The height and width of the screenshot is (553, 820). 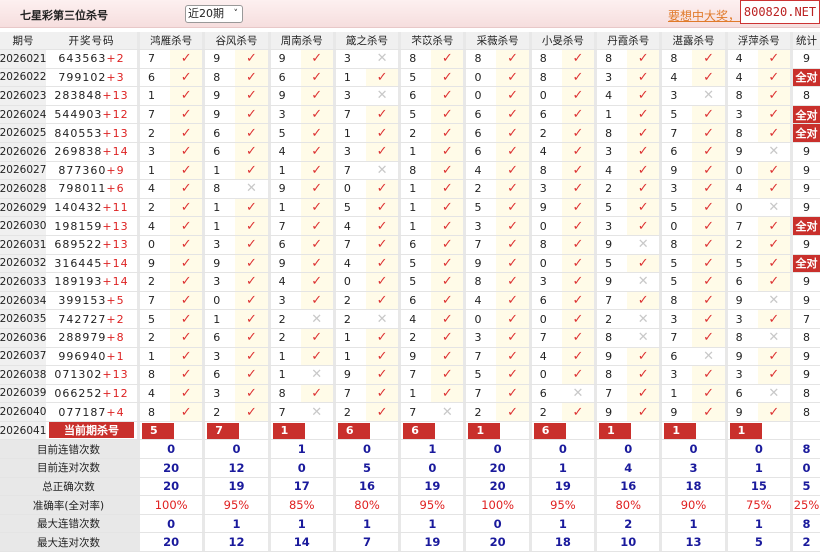 I want to click on stats-value: 0, so click(x=430, y=468).